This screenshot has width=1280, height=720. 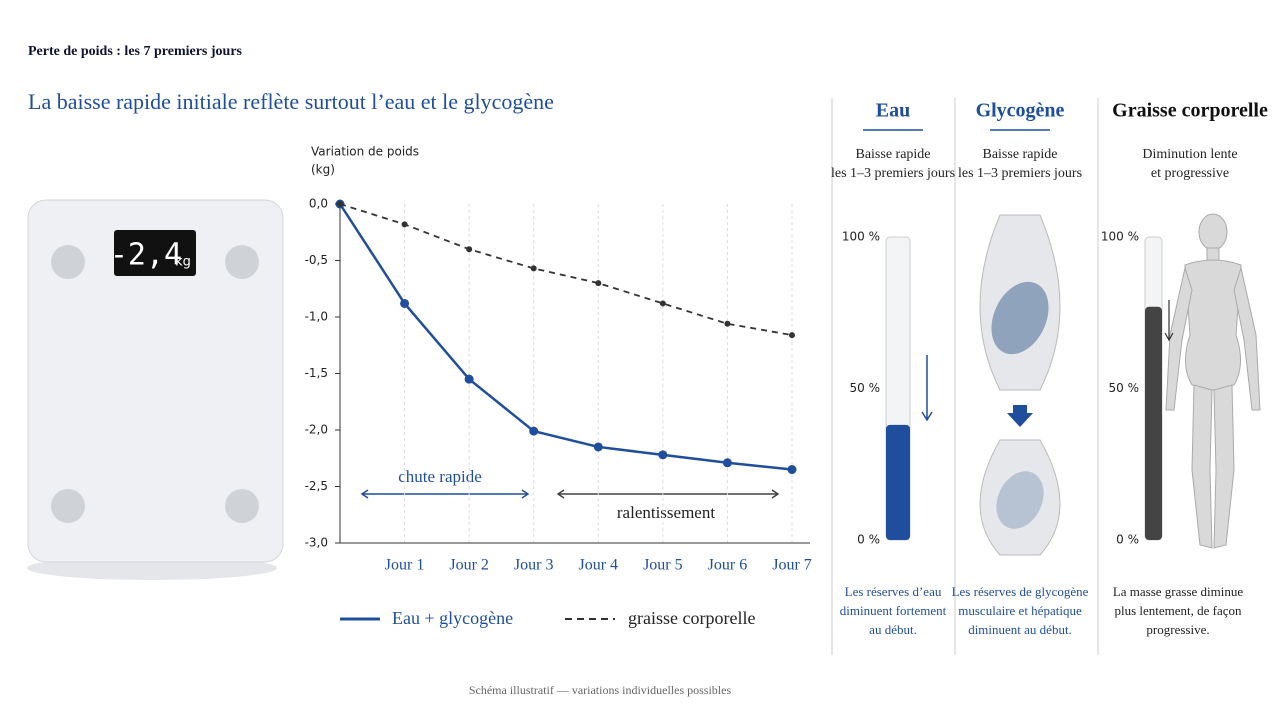 What do you see at coordinates (893, 111) in the screenshot?
I see `panel-title: Eau` at bounding box center [893, 111].